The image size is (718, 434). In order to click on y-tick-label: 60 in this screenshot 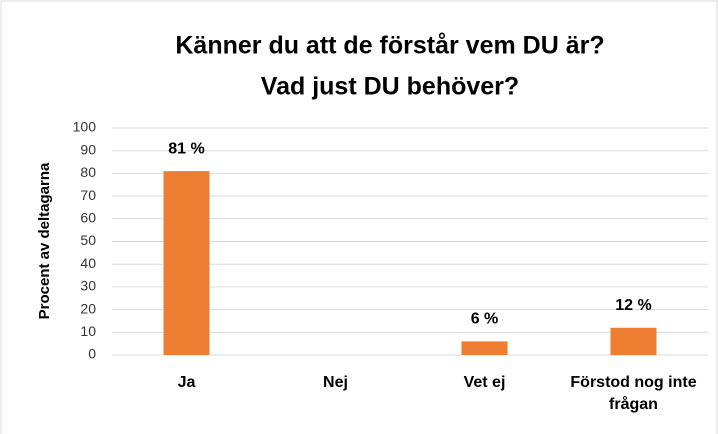, I will do `click(88, 218)`.